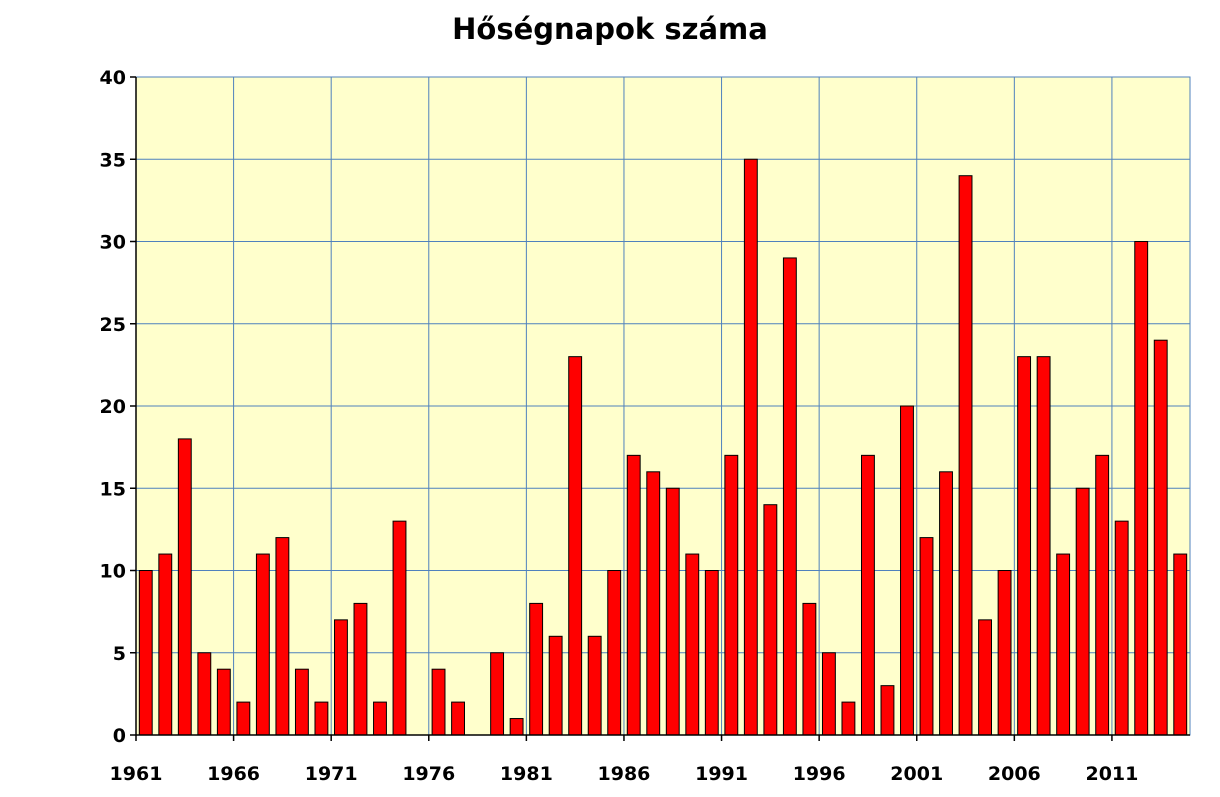  What do you see at coordinates (672, 611) in the screenshot?
I see `bar-1988` at bounding box center [672, 611].